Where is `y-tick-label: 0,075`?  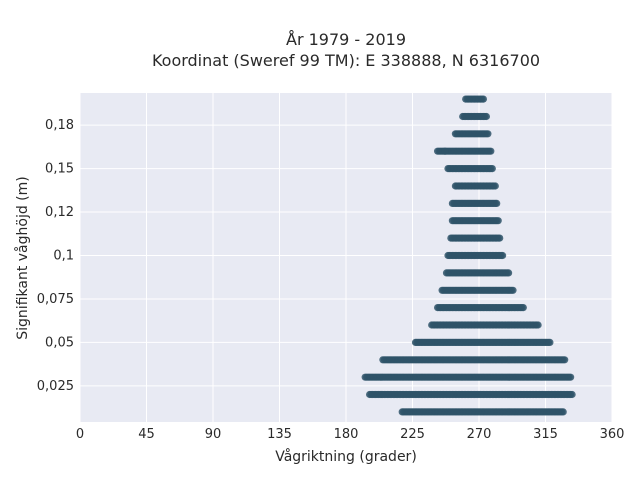 y-tick-label: 0,075 is located at coordinates (55, 299).